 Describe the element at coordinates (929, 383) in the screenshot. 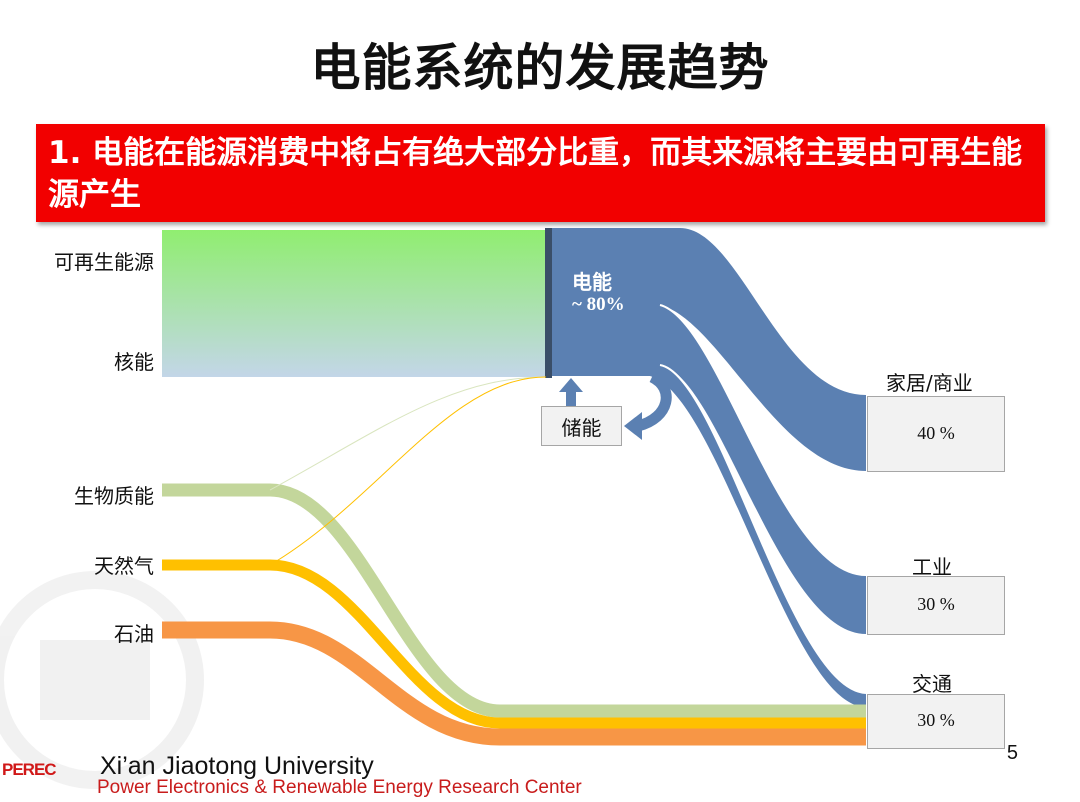

I see `dest-label-residential: 家居/商业` at that location.